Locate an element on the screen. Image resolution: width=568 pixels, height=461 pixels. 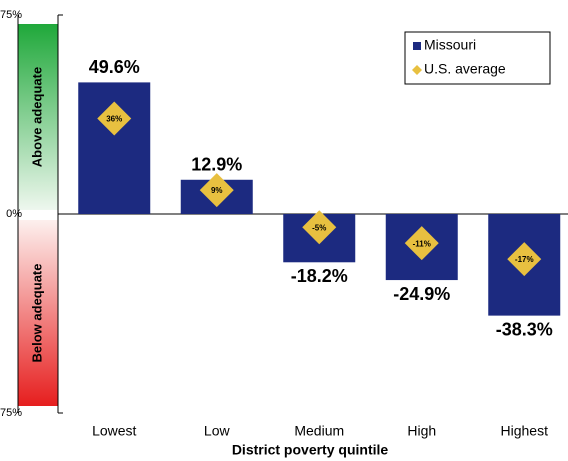
x-tick-label: High is located at coordinates (421, 431).